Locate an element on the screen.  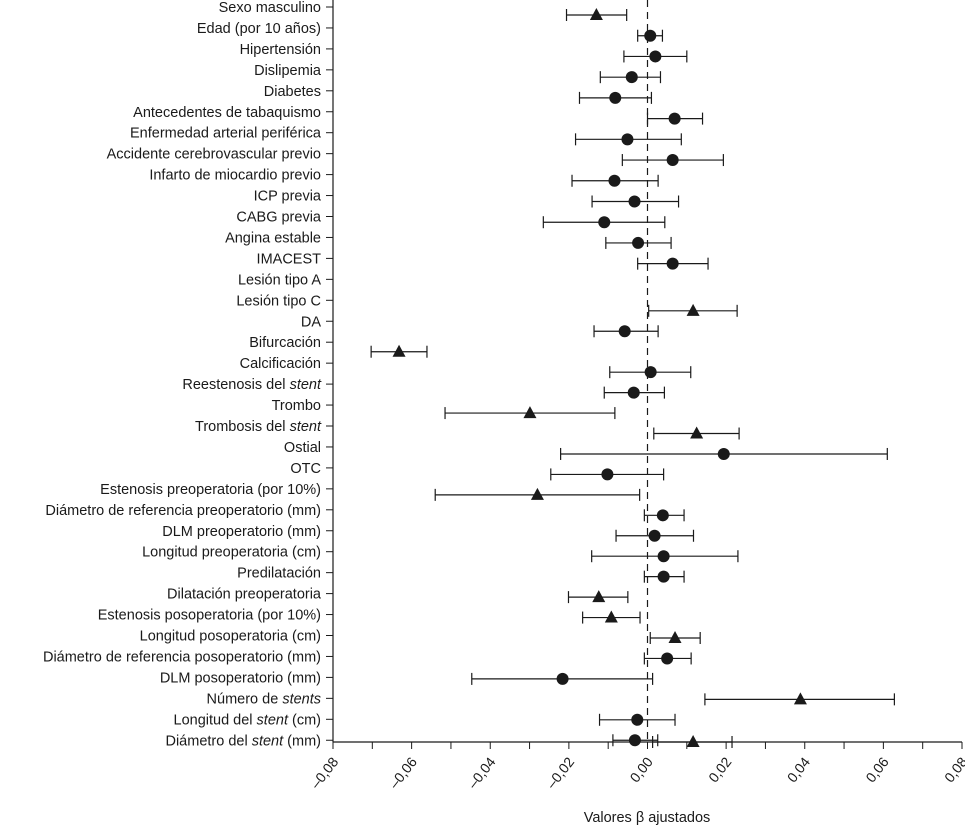
row-label: Número de stents is located at coordinates (264, 699).